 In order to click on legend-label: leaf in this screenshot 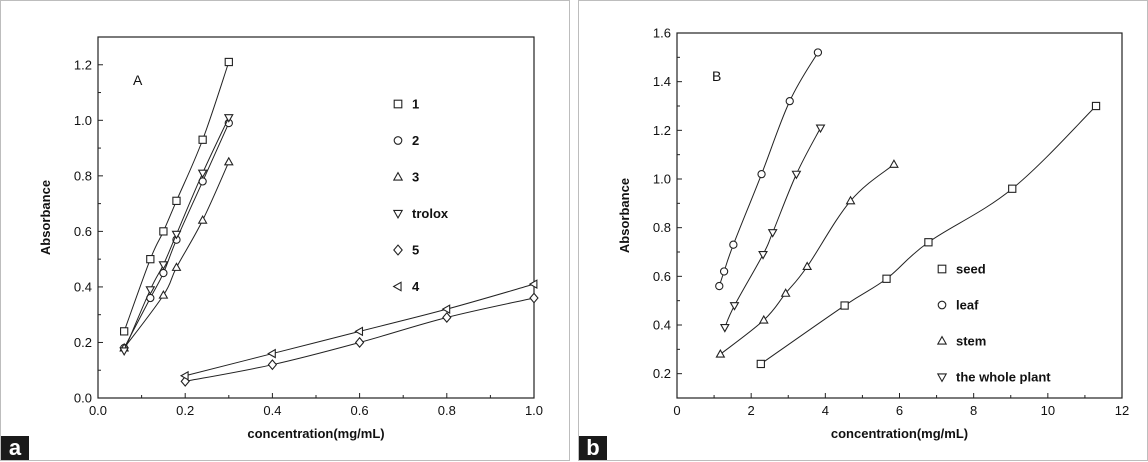, I will do `click(967, 305)`.